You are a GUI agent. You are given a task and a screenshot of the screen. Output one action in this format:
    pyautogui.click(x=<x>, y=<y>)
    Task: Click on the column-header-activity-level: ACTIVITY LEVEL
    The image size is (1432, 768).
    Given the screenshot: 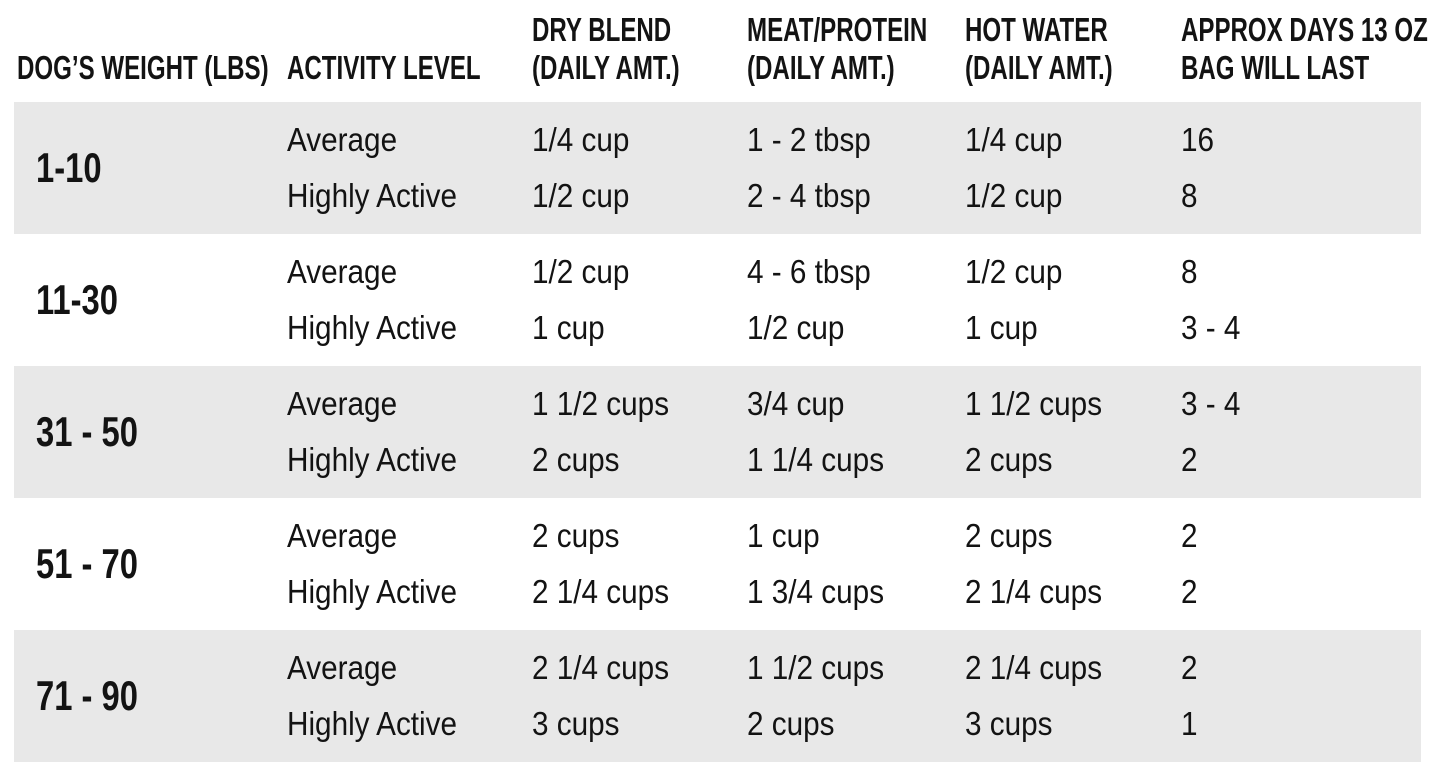 What is the action you would take?
    pyautogui.click(x=409, y=51)
    